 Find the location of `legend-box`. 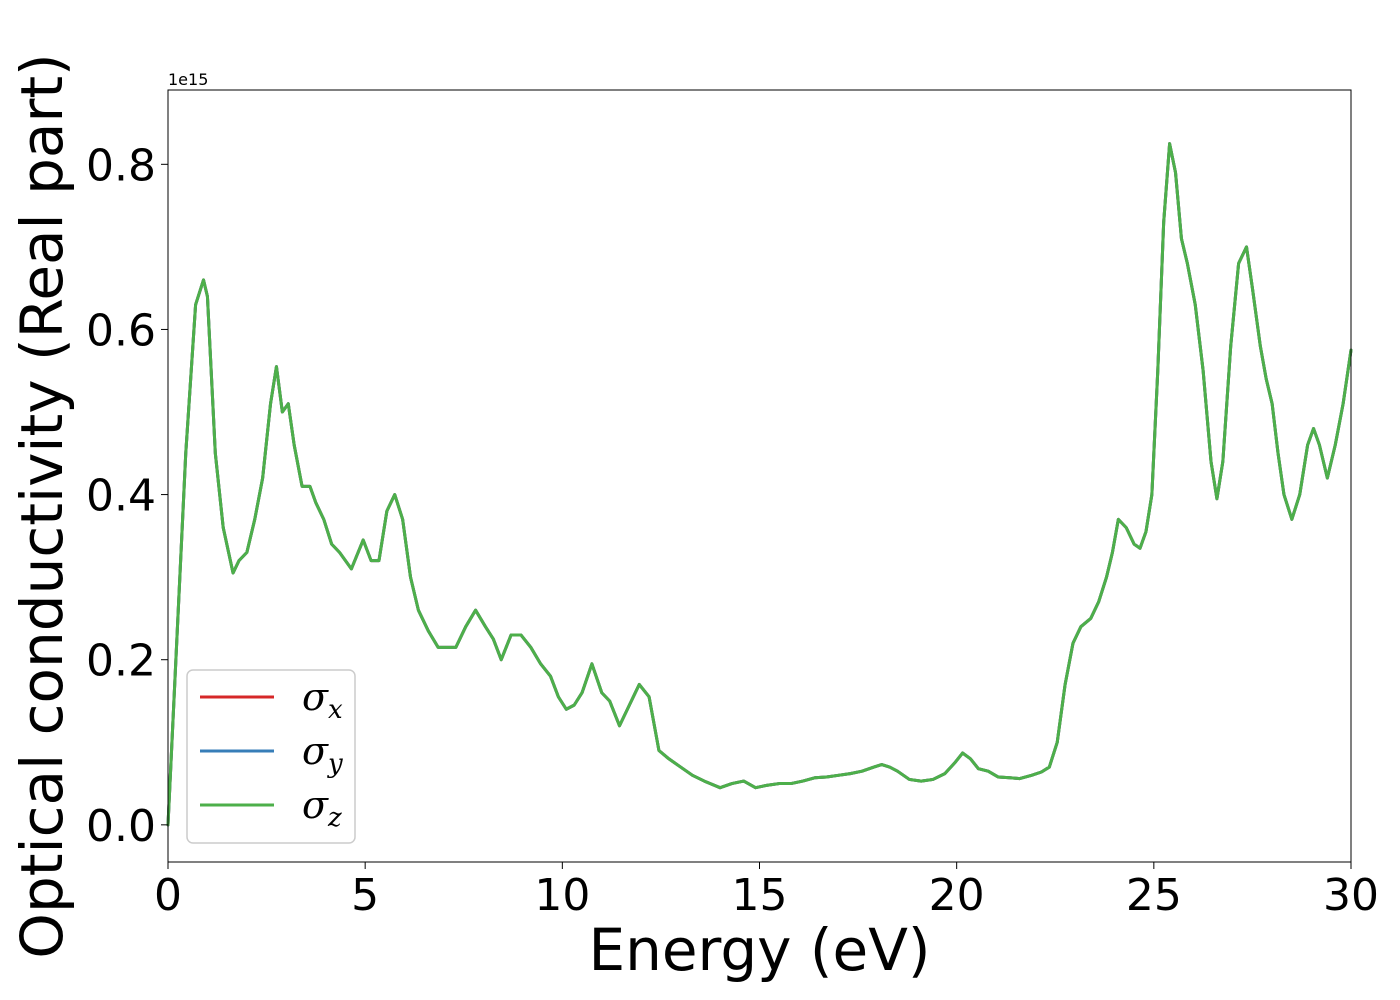

legend-box is located at coordinates (271, 756).